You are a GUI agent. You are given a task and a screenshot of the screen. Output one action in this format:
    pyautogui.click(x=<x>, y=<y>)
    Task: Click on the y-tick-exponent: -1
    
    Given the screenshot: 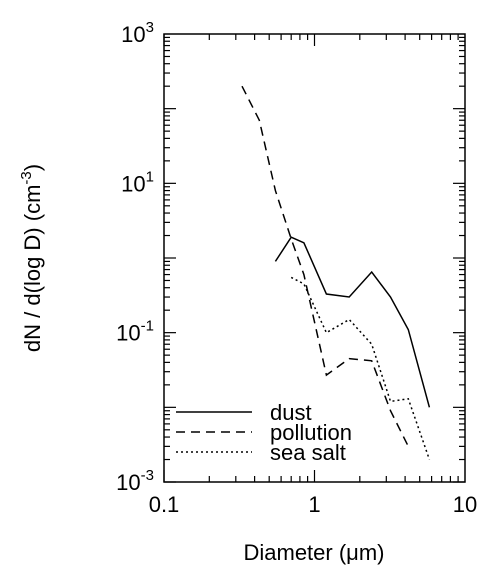 What is the action you would take?
    pyautogui.click(x=147, y=326)
    